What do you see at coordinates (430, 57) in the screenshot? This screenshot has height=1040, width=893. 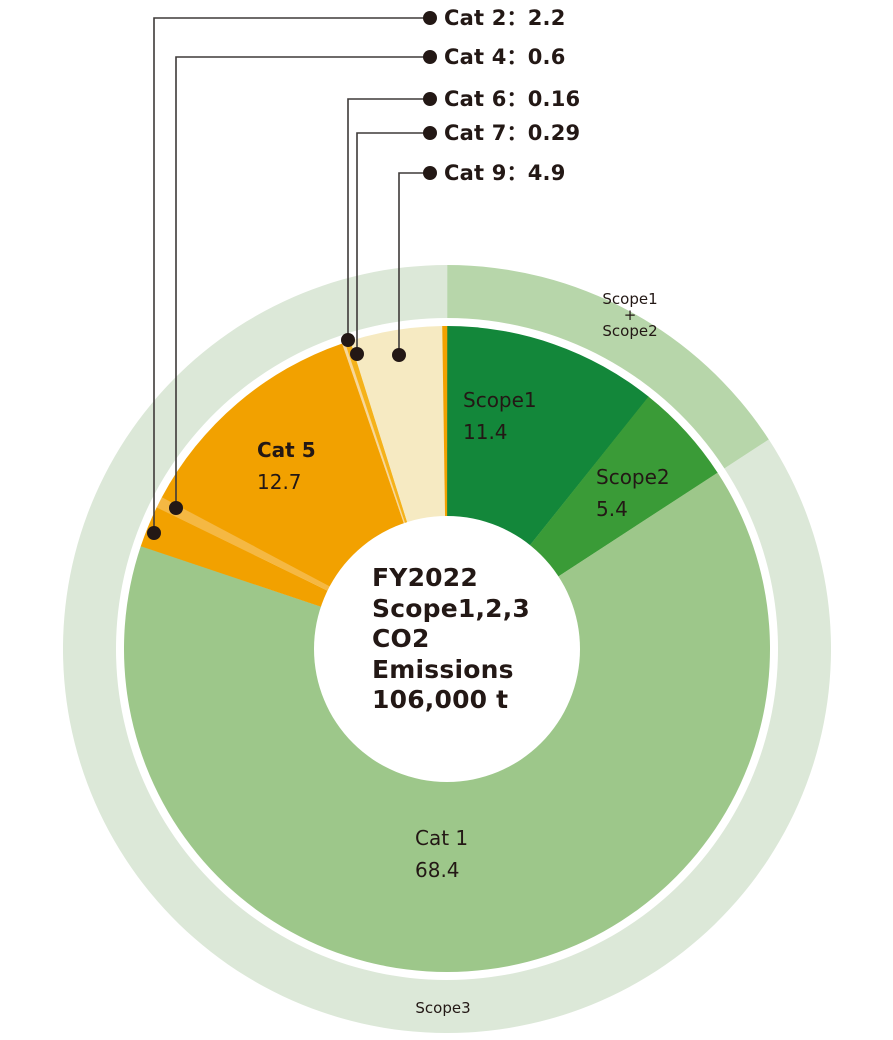 I see `leader-dot-cat4-end` at bounding box center [430, 57].